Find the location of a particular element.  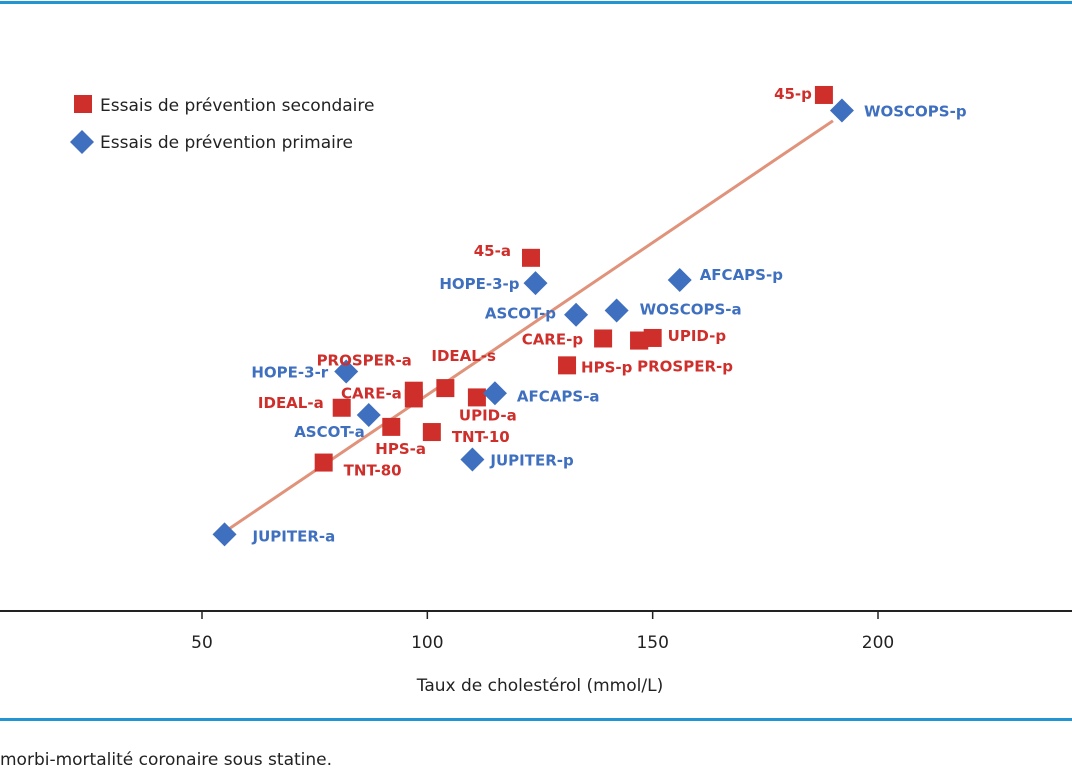

top-rule is located at coordinates (536, 2).